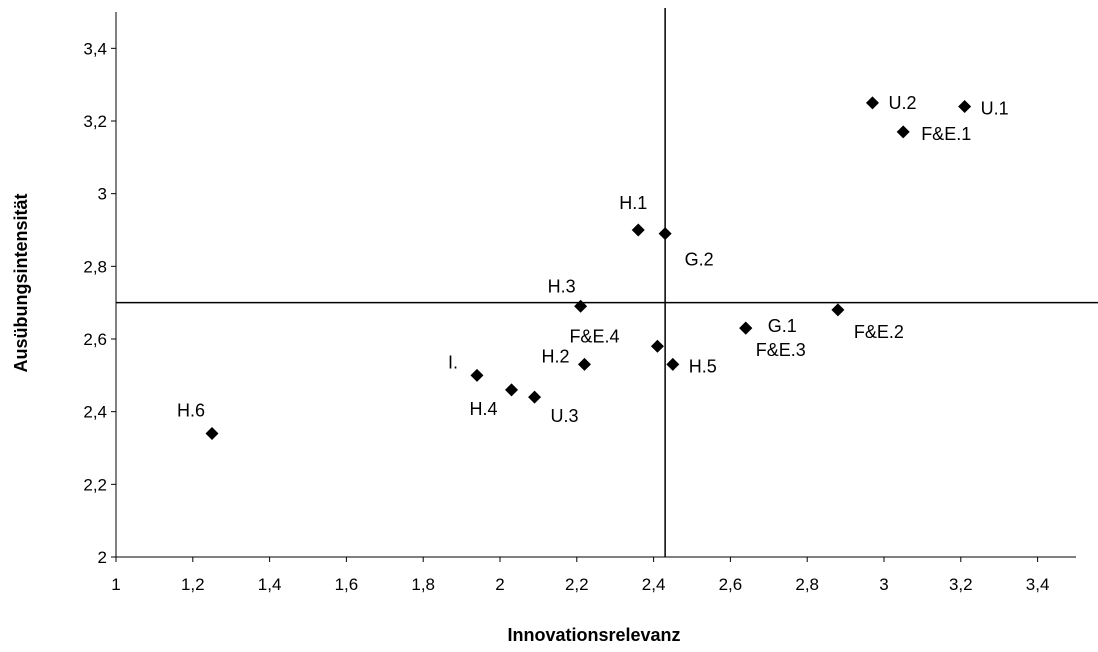  What do you see at coordinates (484, 409) in the screenshot?
I see `data-point-label: H.4` at bounding box center [484, 409].